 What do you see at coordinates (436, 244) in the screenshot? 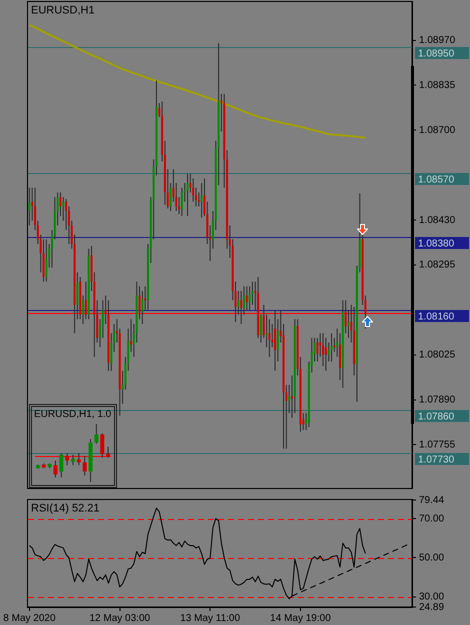
I see `ref-line-label: 1.08380` at bounding box center [436, 244].